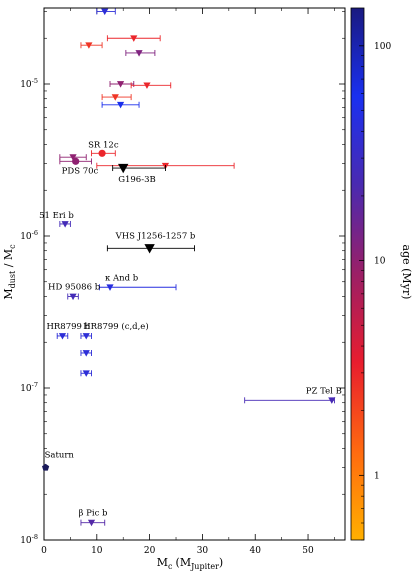 The width and height of the screenshot is (415, 580). What do you see at coordinates (46, 467) in the screenshot?
I see `data-point-pentagon` at bounding box center [46, 467].